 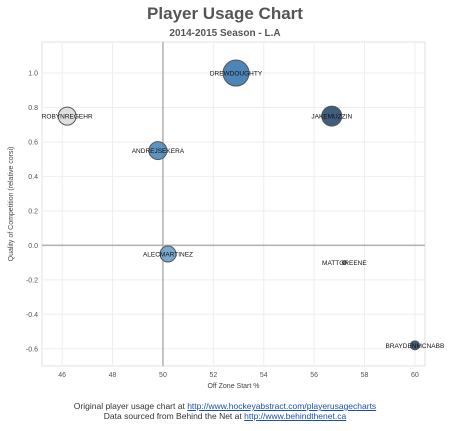 What do you see at coordinates (314, 375) in the screenshot?
I see `x-tick-label: 56` at bounding box center [314, 375].